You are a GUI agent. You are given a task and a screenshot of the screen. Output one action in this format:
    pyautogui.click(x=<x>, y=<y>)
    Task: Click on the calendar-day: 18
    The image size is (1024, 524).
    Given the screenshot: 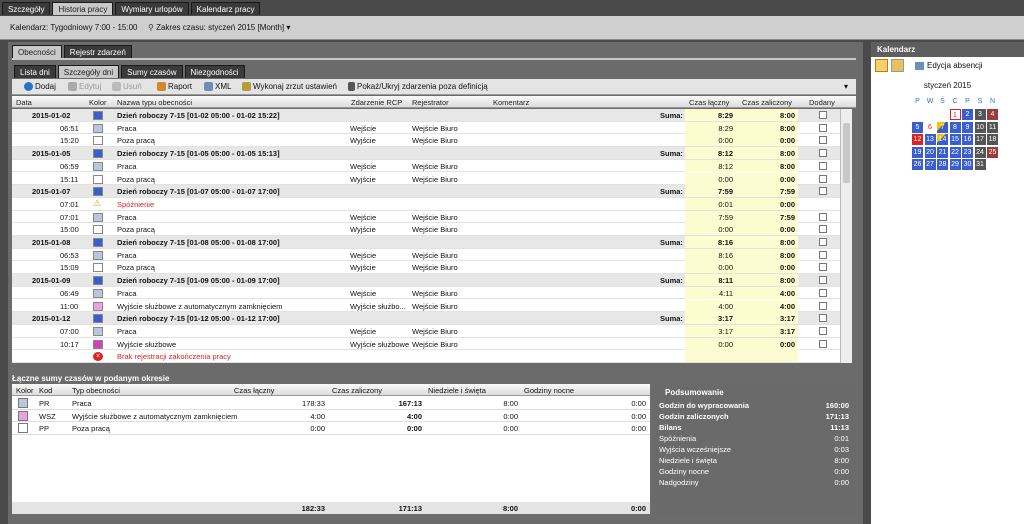 What is the action you would take?
    pyautogui.click(x=992, y=139)
    